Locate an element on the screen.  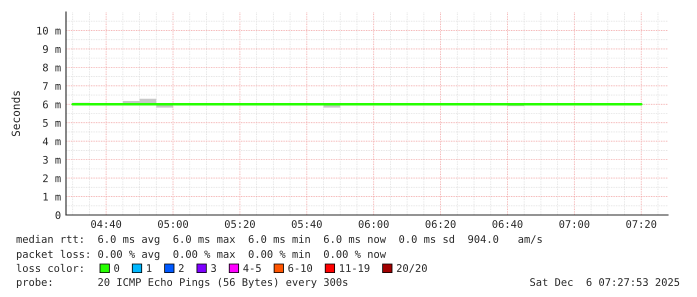
y-tick-label: 9 m is located at coordinates (51, 49).